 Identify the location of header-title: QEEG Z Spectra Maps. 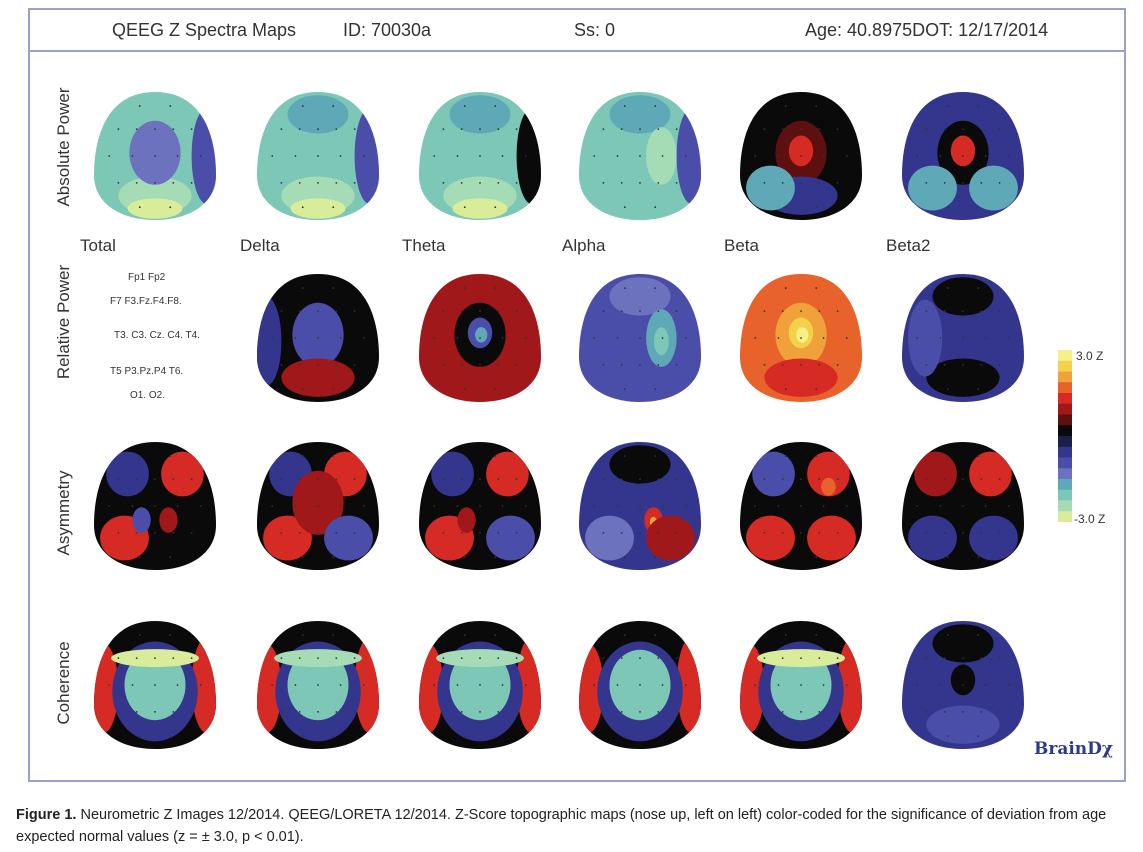
(204, 30).